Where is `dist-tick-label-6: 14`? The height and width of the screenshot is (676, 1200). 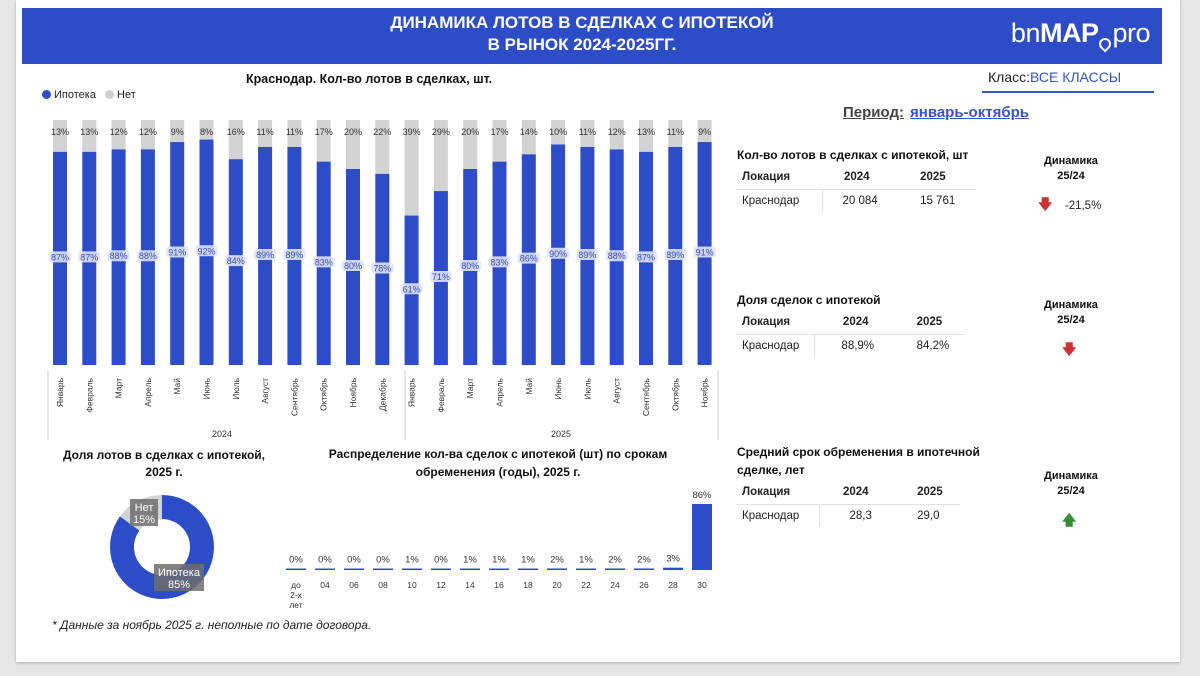
dist-tick-label-6: 14 is located at coordinates (470, 585).